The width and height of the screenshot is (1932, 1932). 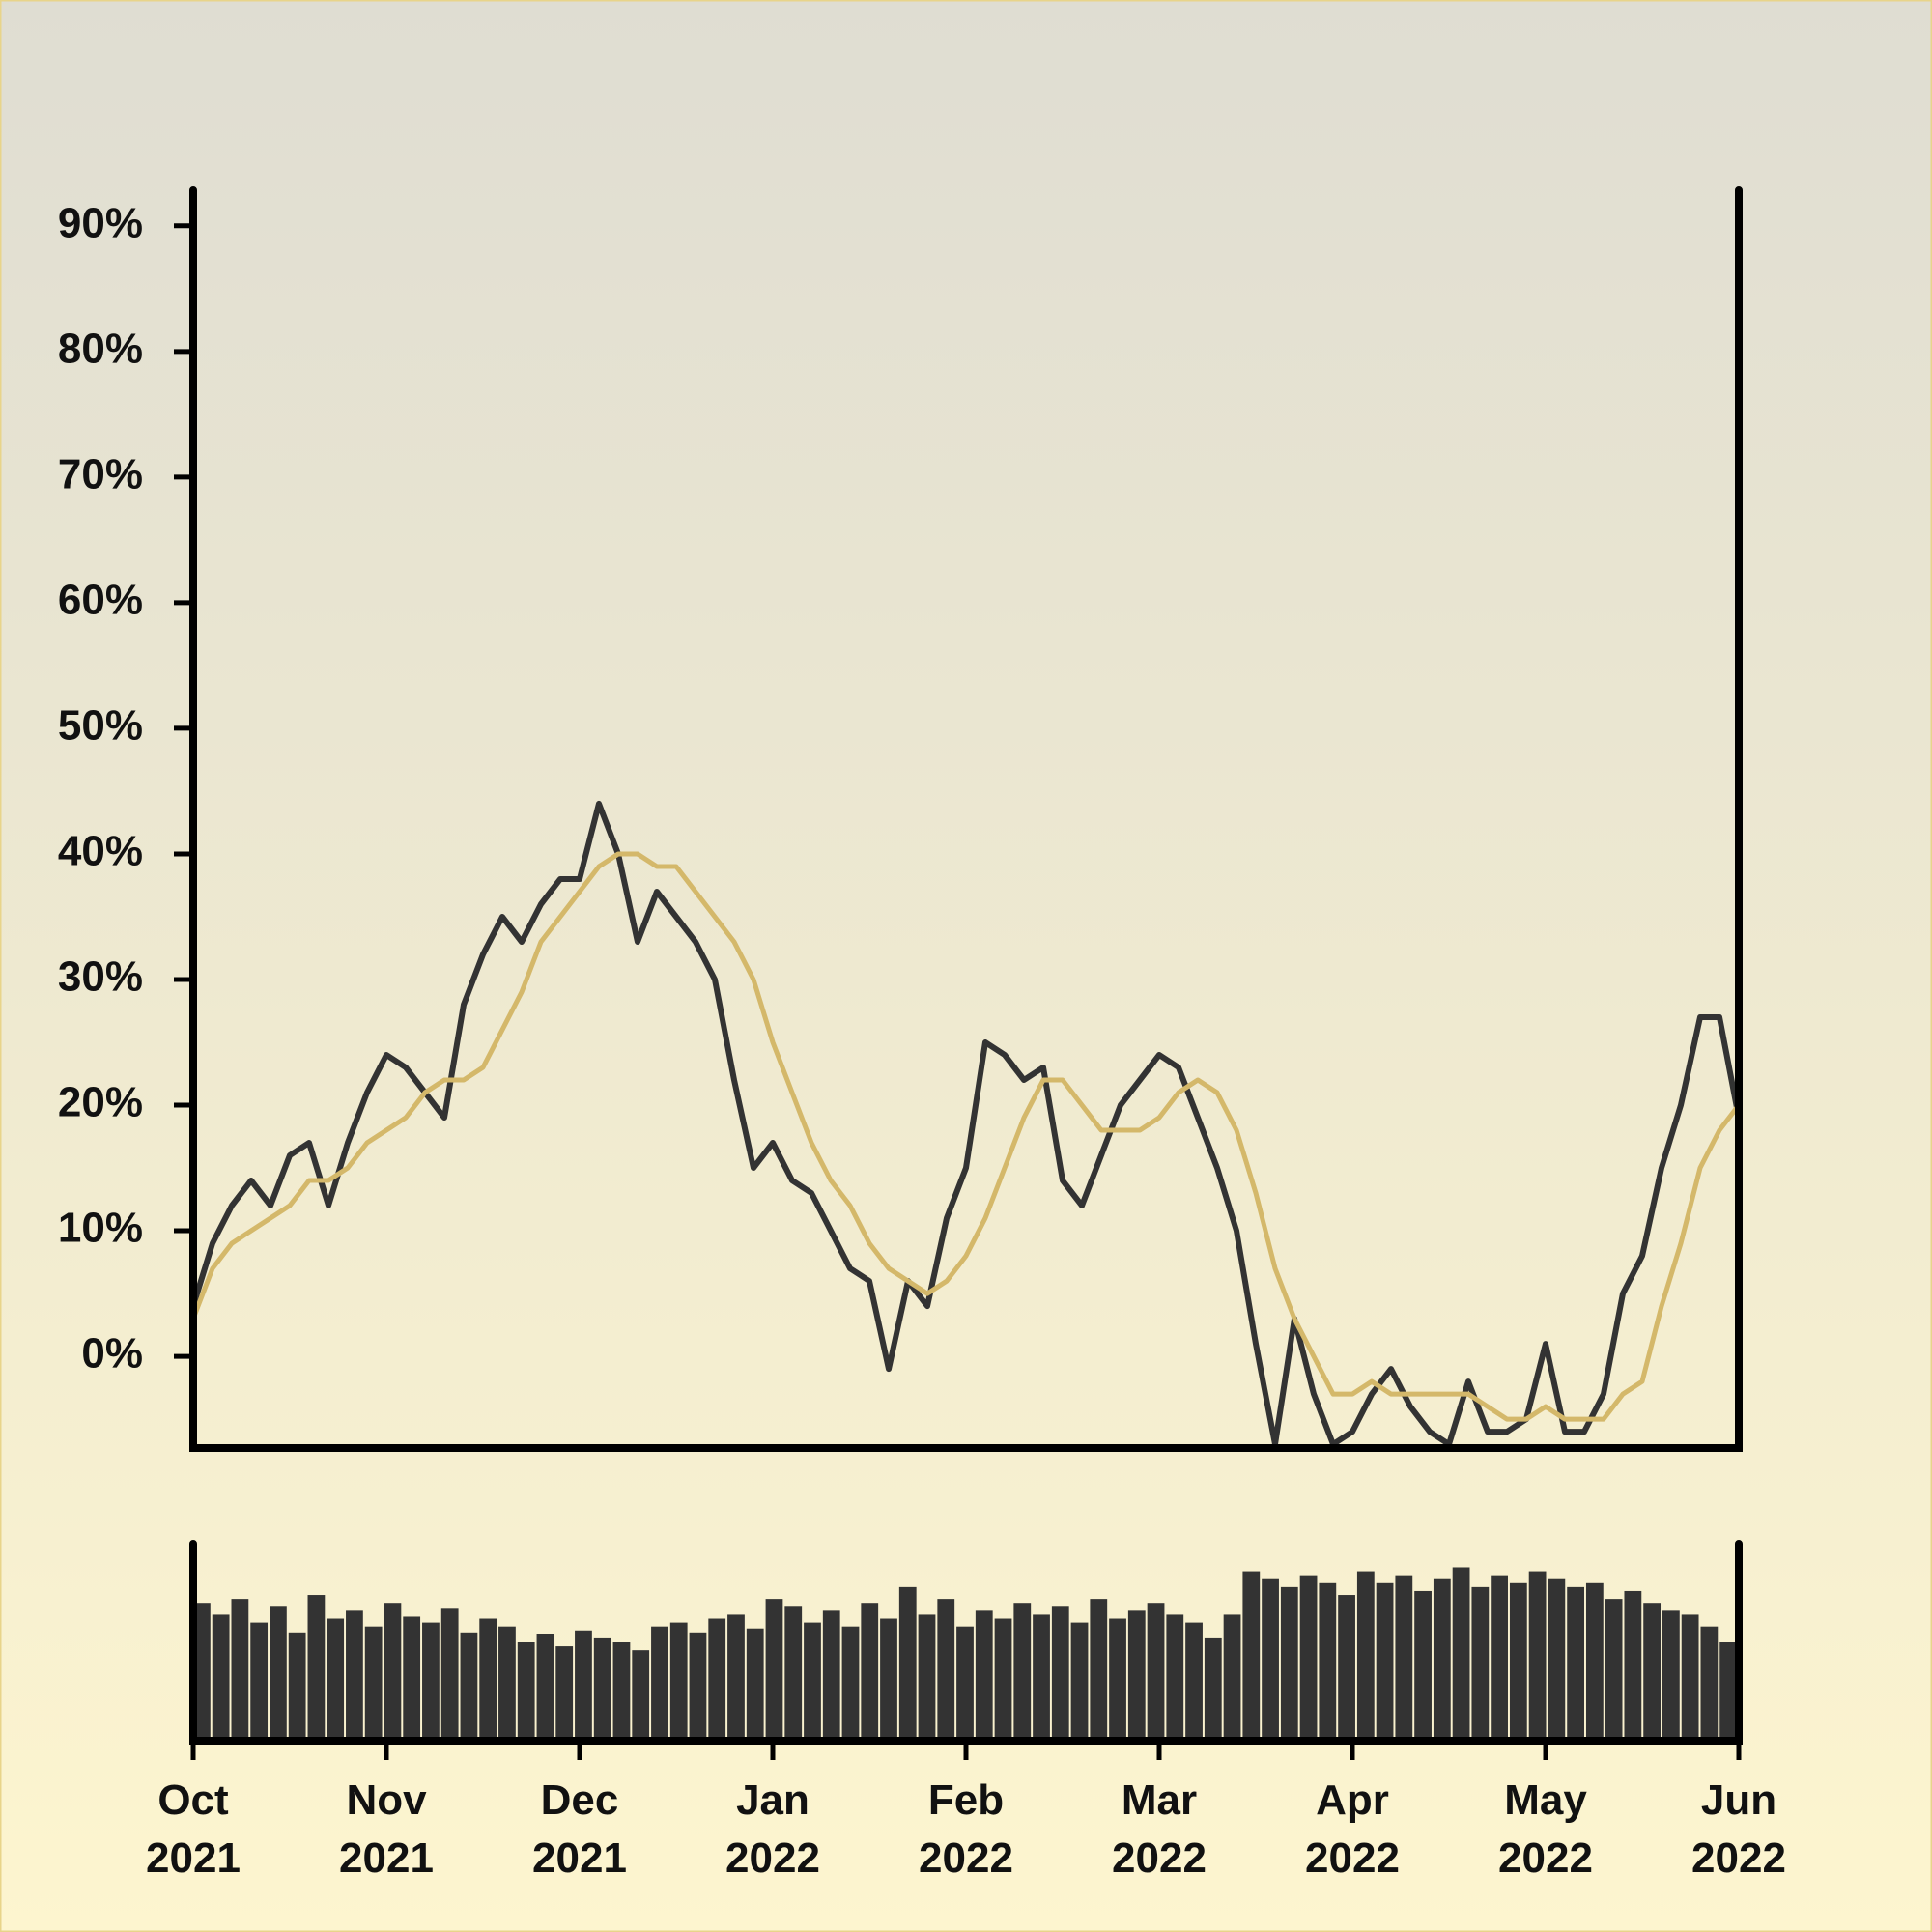 What do you see at coordinates (579, 1829) in the screenshot?
I see `x-tick-label: Dec 2021` at bounding box center [579, 1829].